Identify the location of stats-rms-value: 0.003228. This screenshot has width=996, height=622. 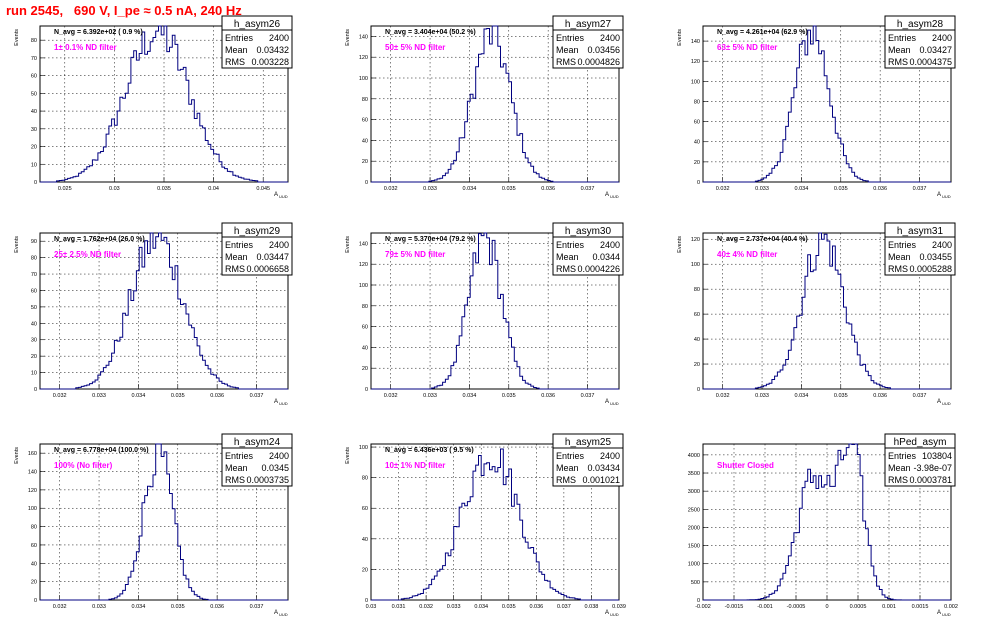
(270, 62).